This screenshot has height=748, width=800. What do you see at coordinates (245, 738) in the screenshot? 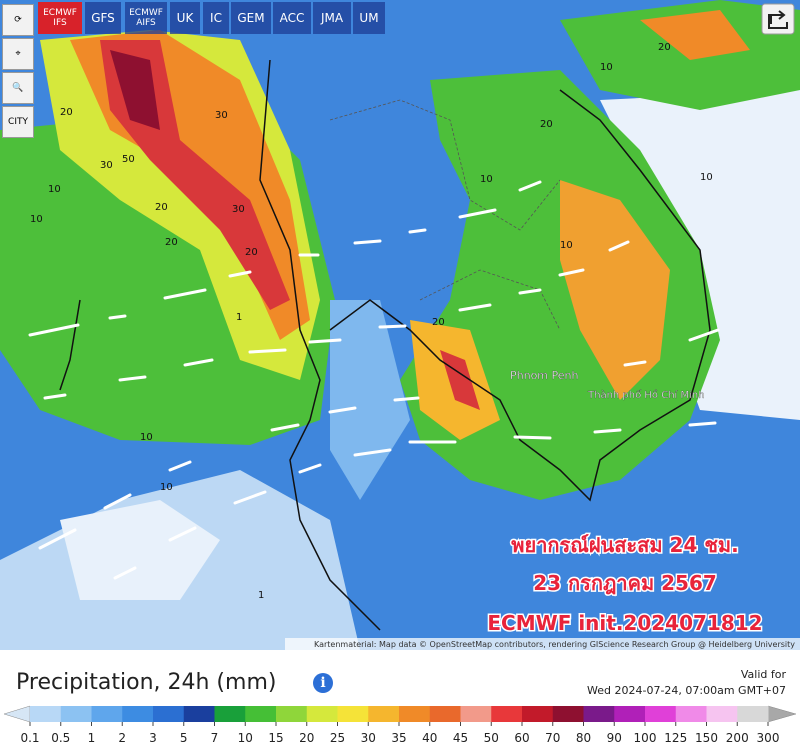
I see `tick-label: 10` at bounding box center [245, 738].